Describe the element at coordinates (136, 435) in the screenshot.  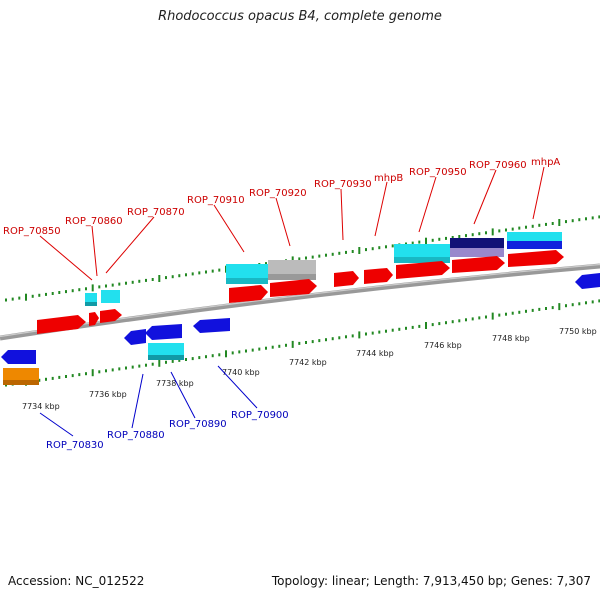
I see `gene-label-rop-70880: ROP_70880` at that location.